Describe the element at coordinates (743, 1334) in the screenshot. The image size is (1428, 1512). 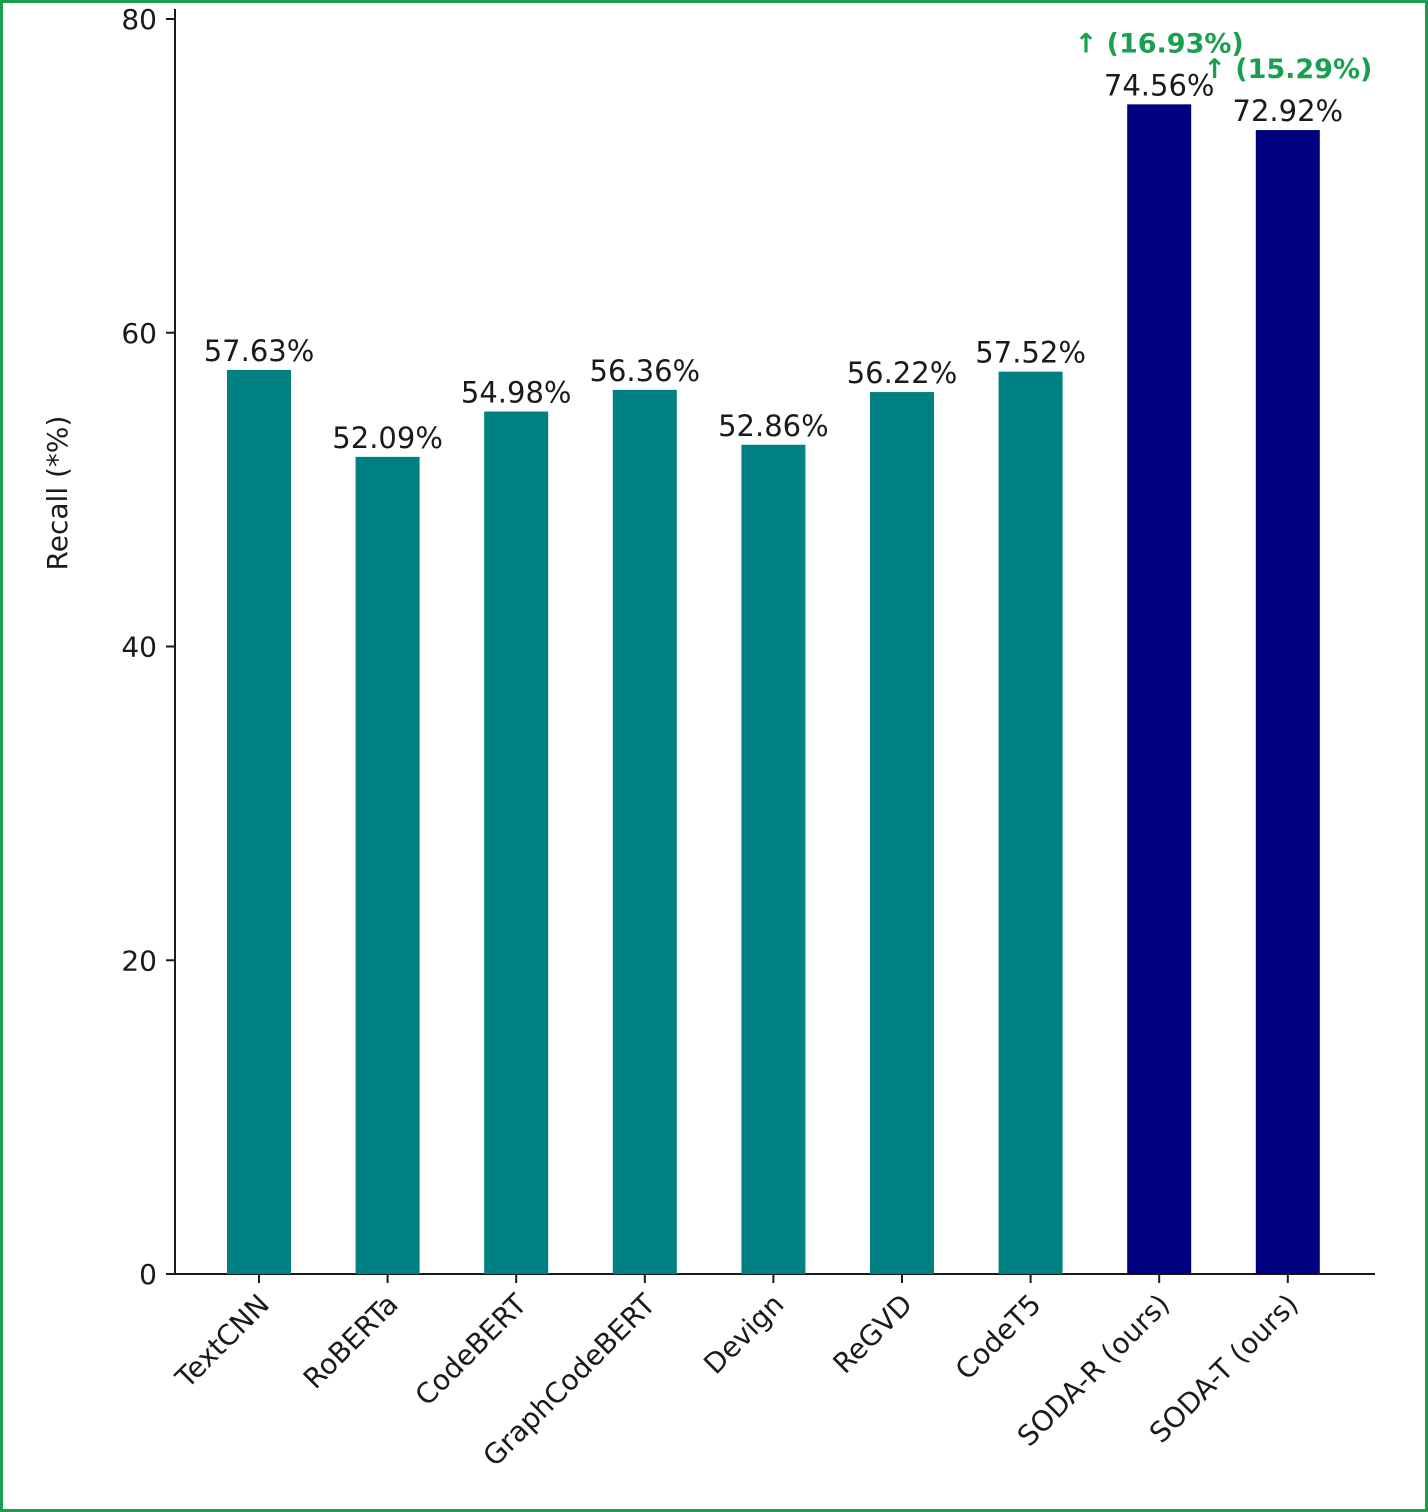
I see `x-tick-label: Devign` at that location.